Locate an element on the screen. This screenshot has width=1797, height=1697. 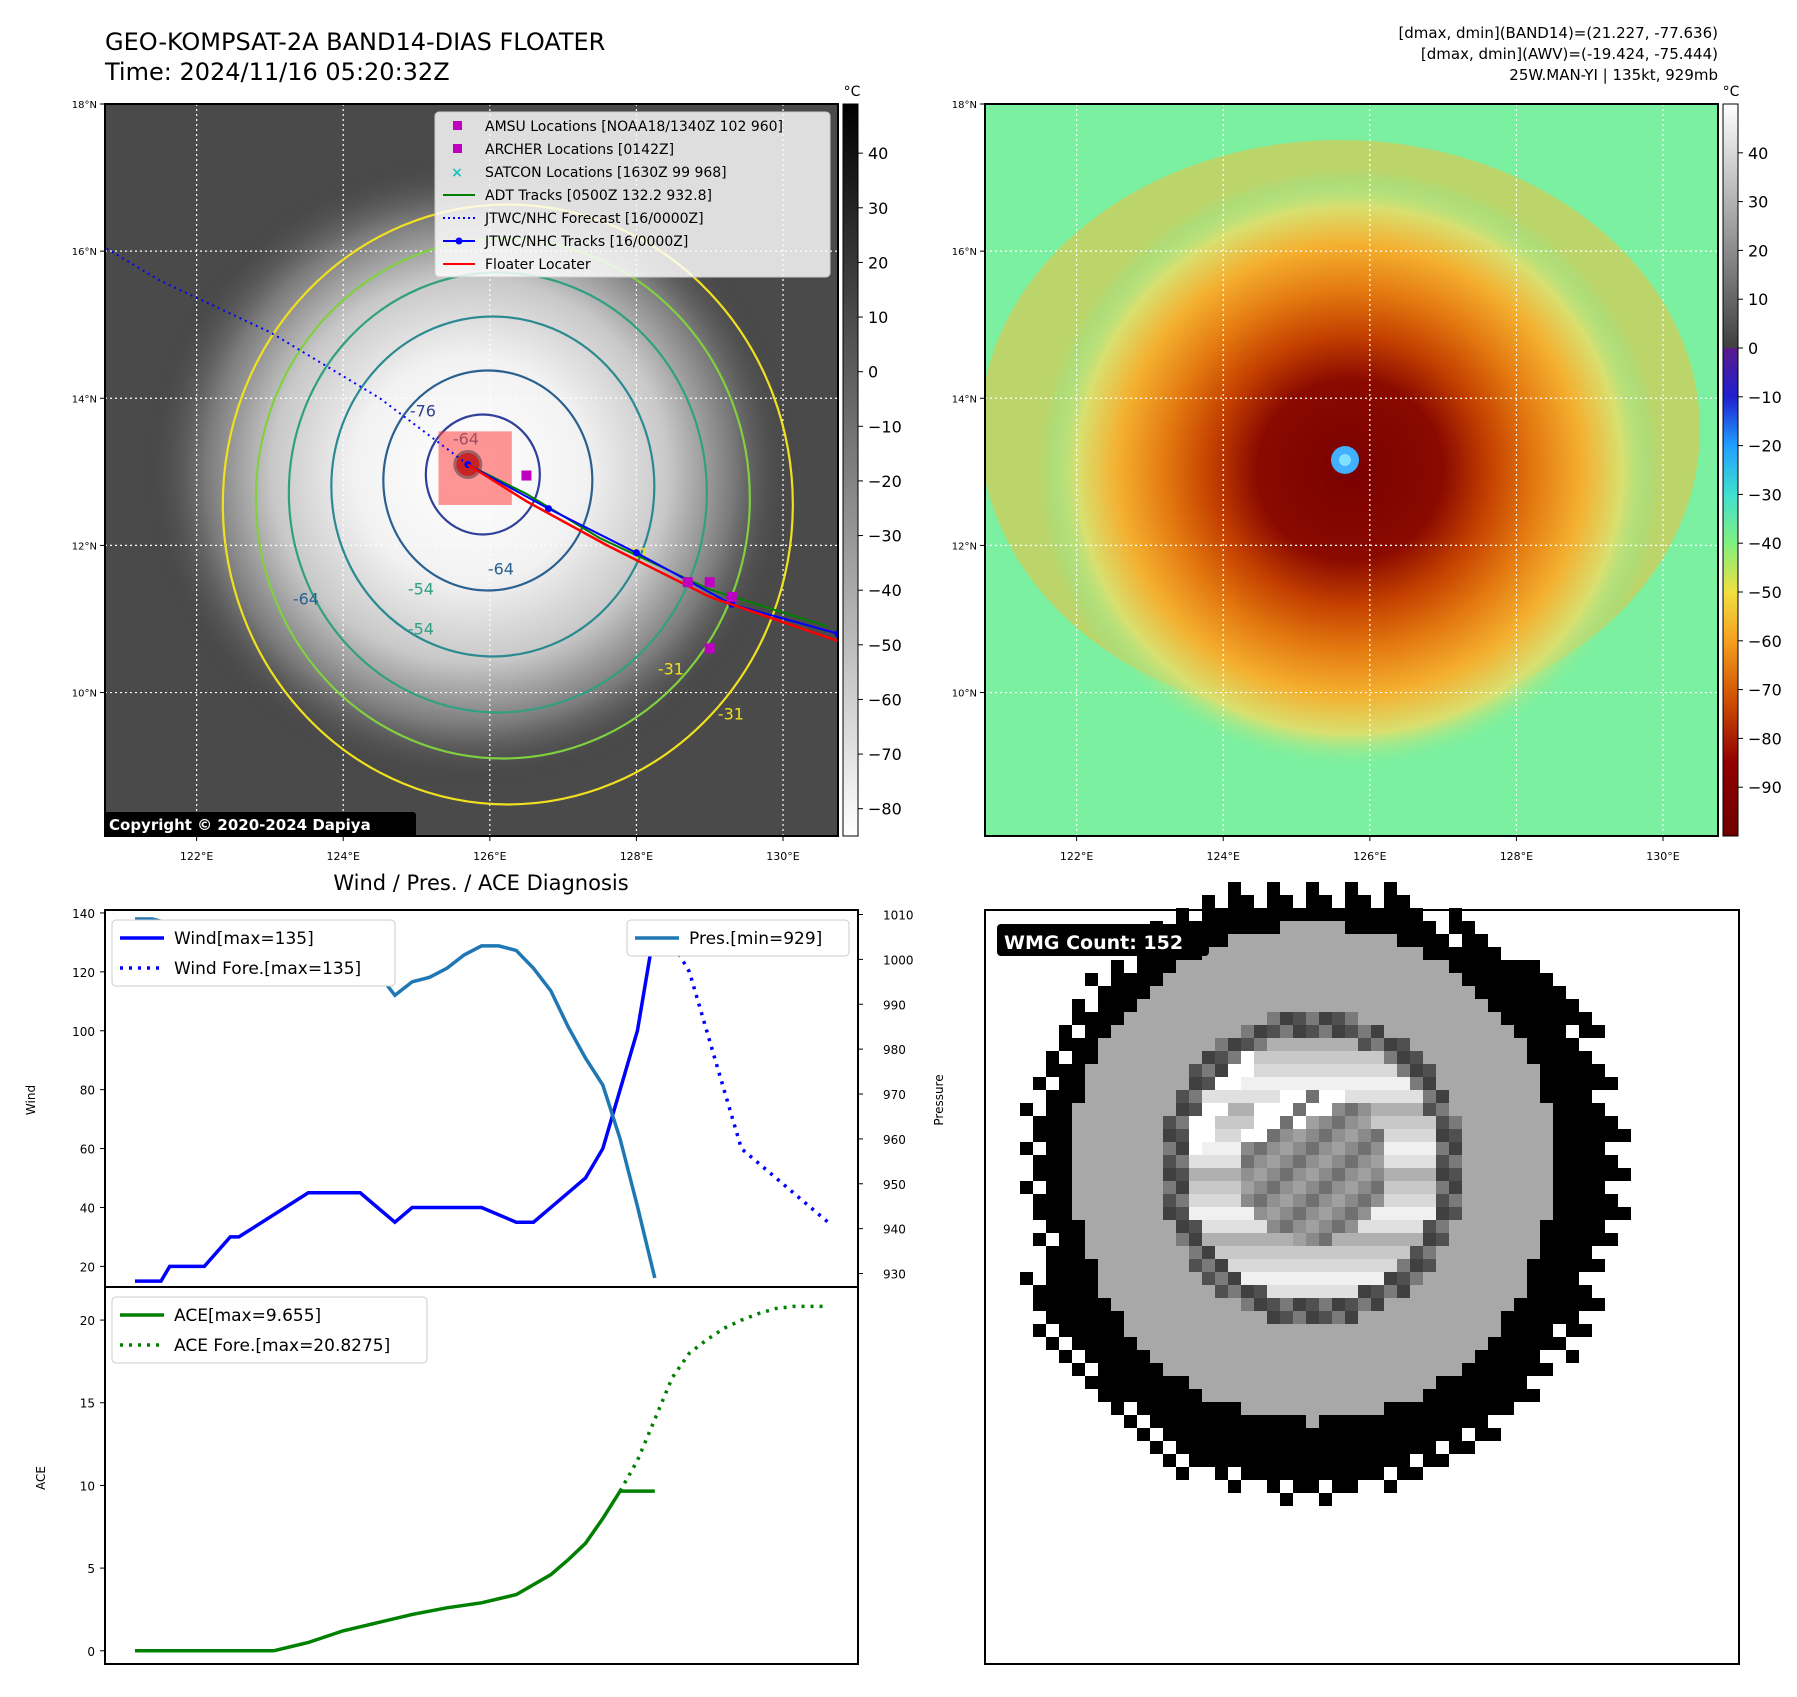
floater-track-line is located at coordinates (652, 553).